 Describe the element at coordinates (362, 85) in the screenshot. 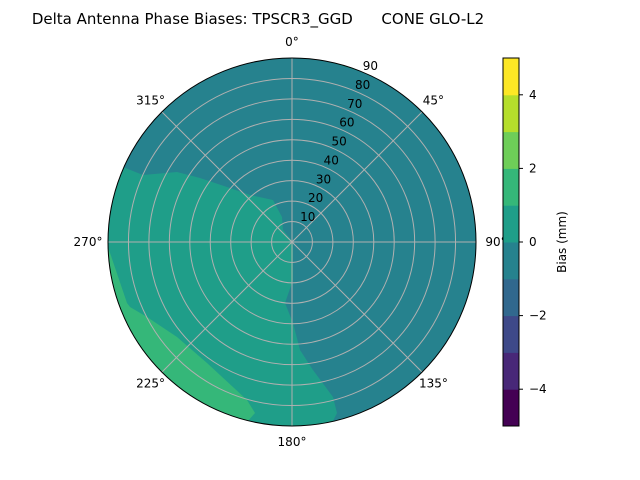

I see `radial-tick-label: 80` at that location.